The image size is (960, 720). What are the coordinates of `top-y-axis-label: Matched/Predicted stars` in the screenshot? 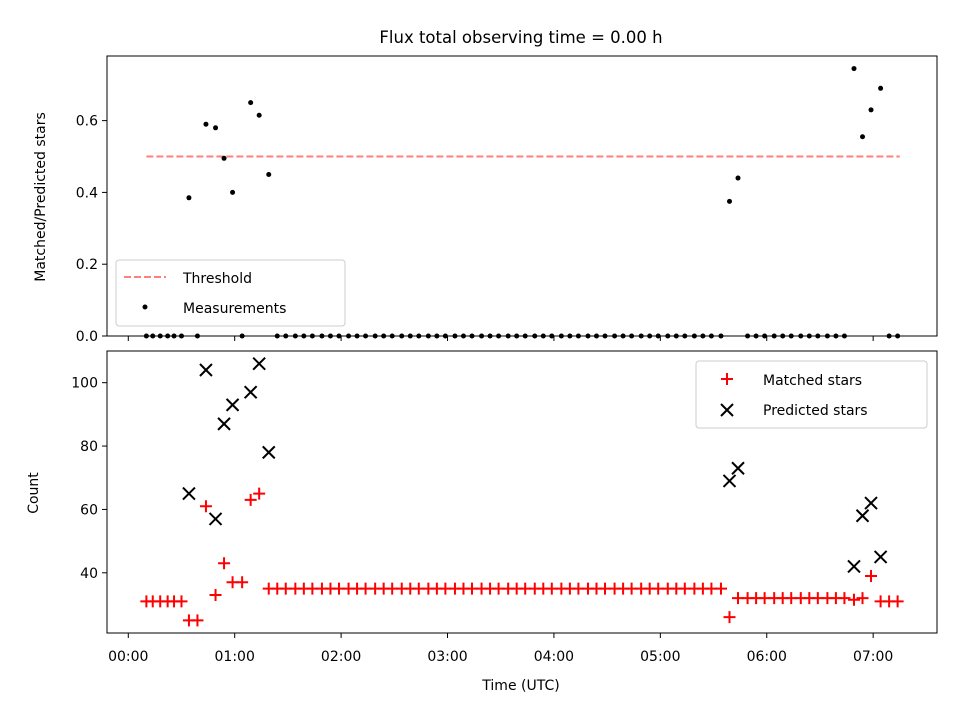 It's located at (41, 197).